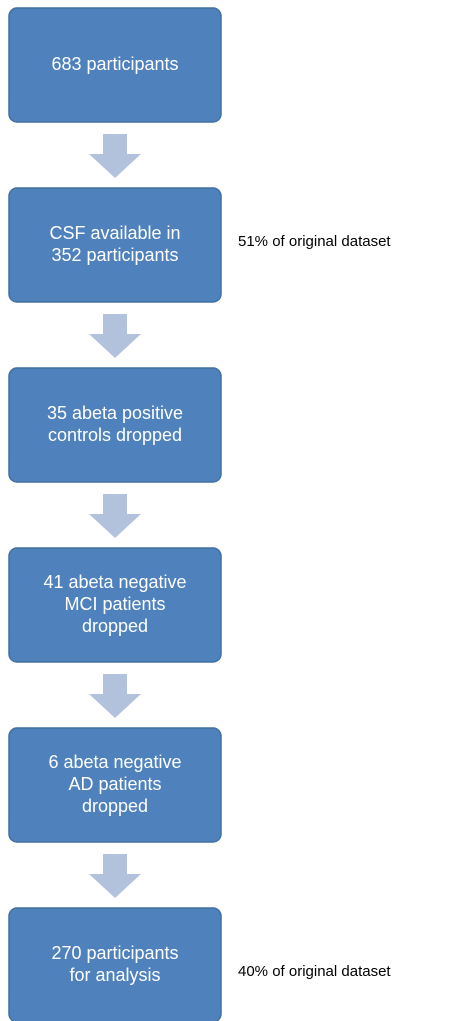 The image size is (463, 1021). What do you see at coordinates (114, 233) in the screenshot?
I see `box-label: CSF available in` at bounding box center [114, 233].